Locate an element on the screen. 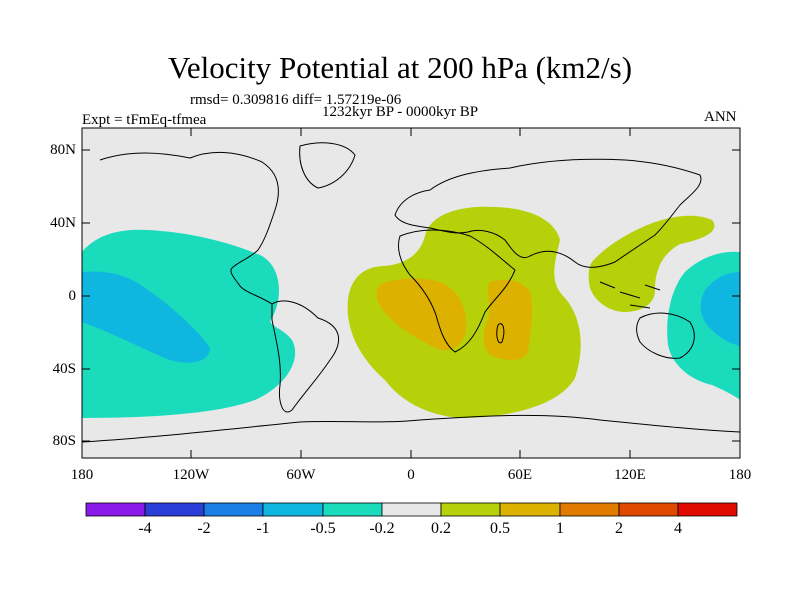 The height and width of the screenshot is (600, 800). colorbar-label-5: -0.2 is located at coordinates (382, 528).